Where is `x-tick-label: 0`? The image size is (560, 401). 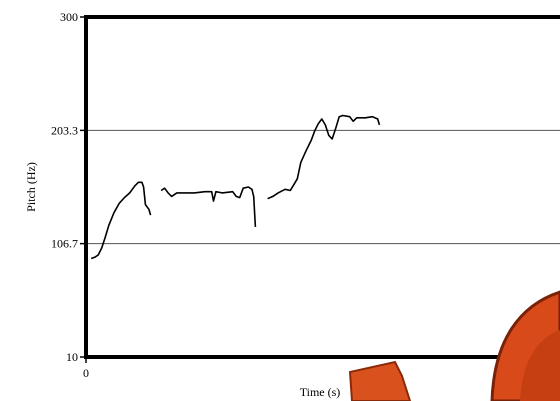 x-tick-label: 0 is located at coordinates (86, 373).